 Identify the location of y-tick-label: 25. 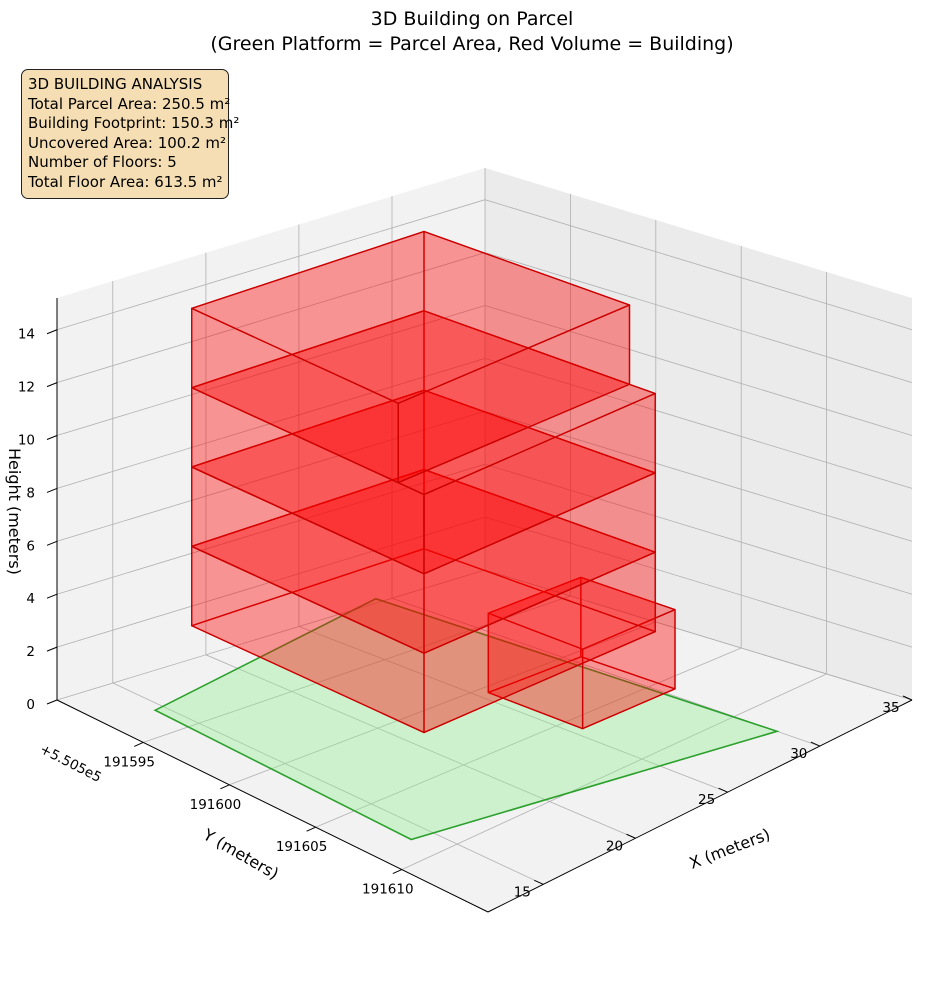
(706, 800).